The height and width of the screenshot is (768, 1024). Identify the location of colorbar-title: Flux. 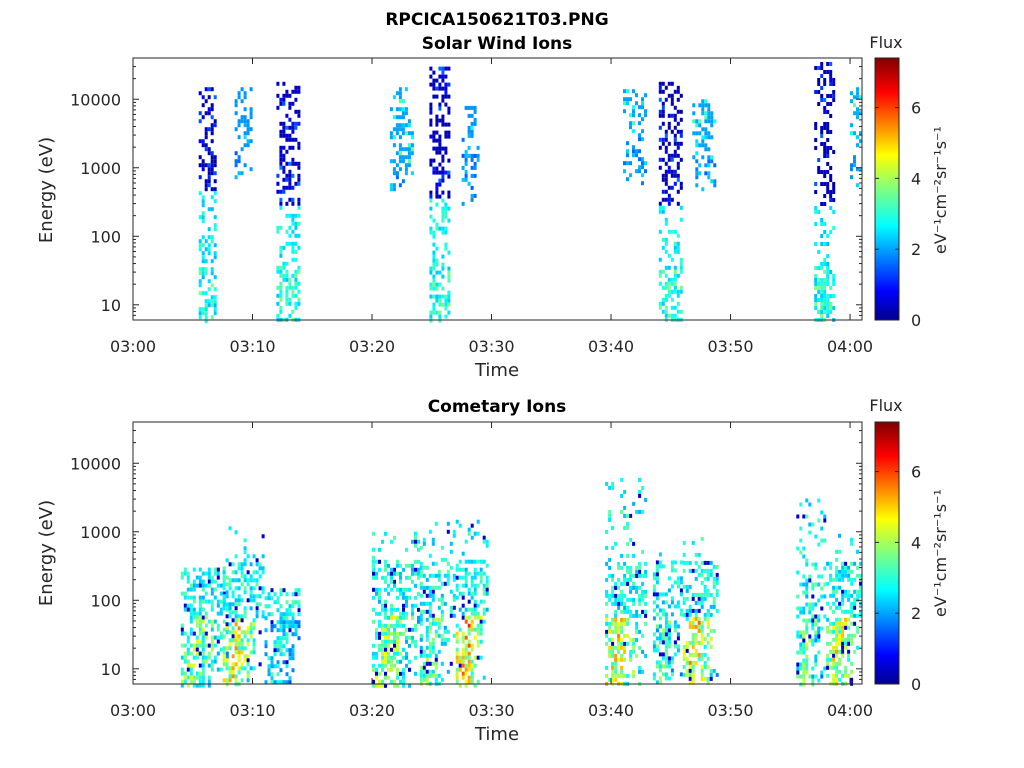
(885, 405).